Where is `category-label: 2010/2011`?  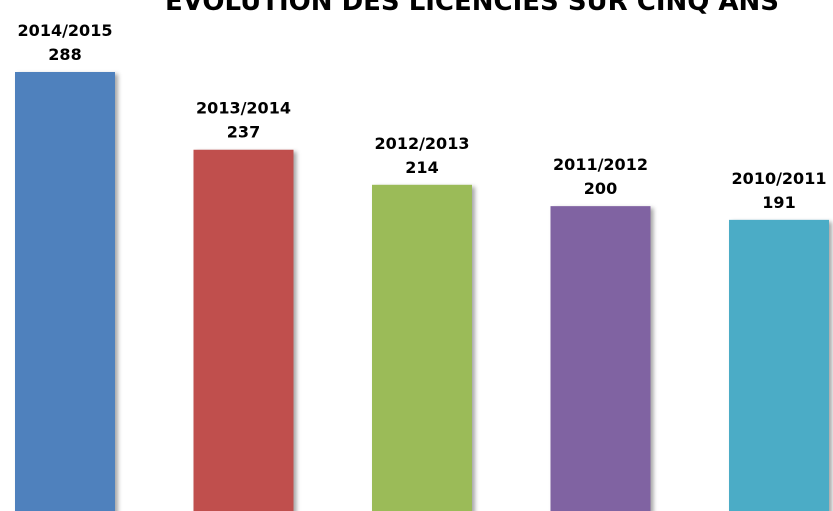
category-label: 2010/2011 is located at coordinates (779, 178).